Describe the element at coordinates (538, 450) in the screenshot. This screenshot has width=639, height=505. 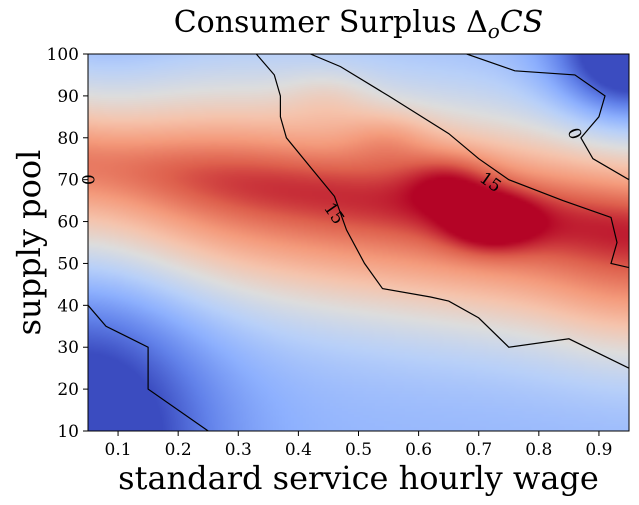
I see `x-tick-label: 0.8` at that location.